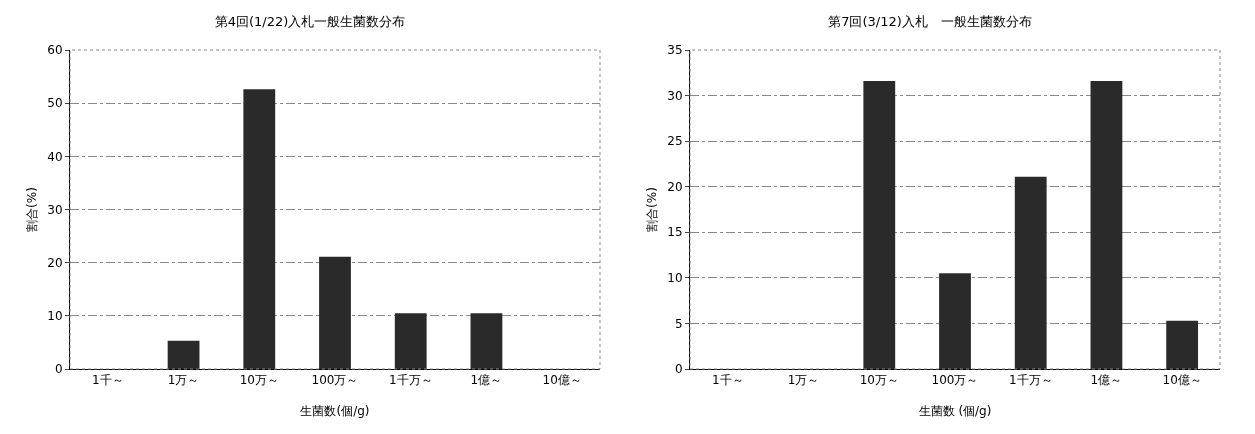 The width and height of the screenshot is (1255, 434). I want to click on chart-title: 第4回(1/22)入札一般生菌数分布, so click(310, 22).